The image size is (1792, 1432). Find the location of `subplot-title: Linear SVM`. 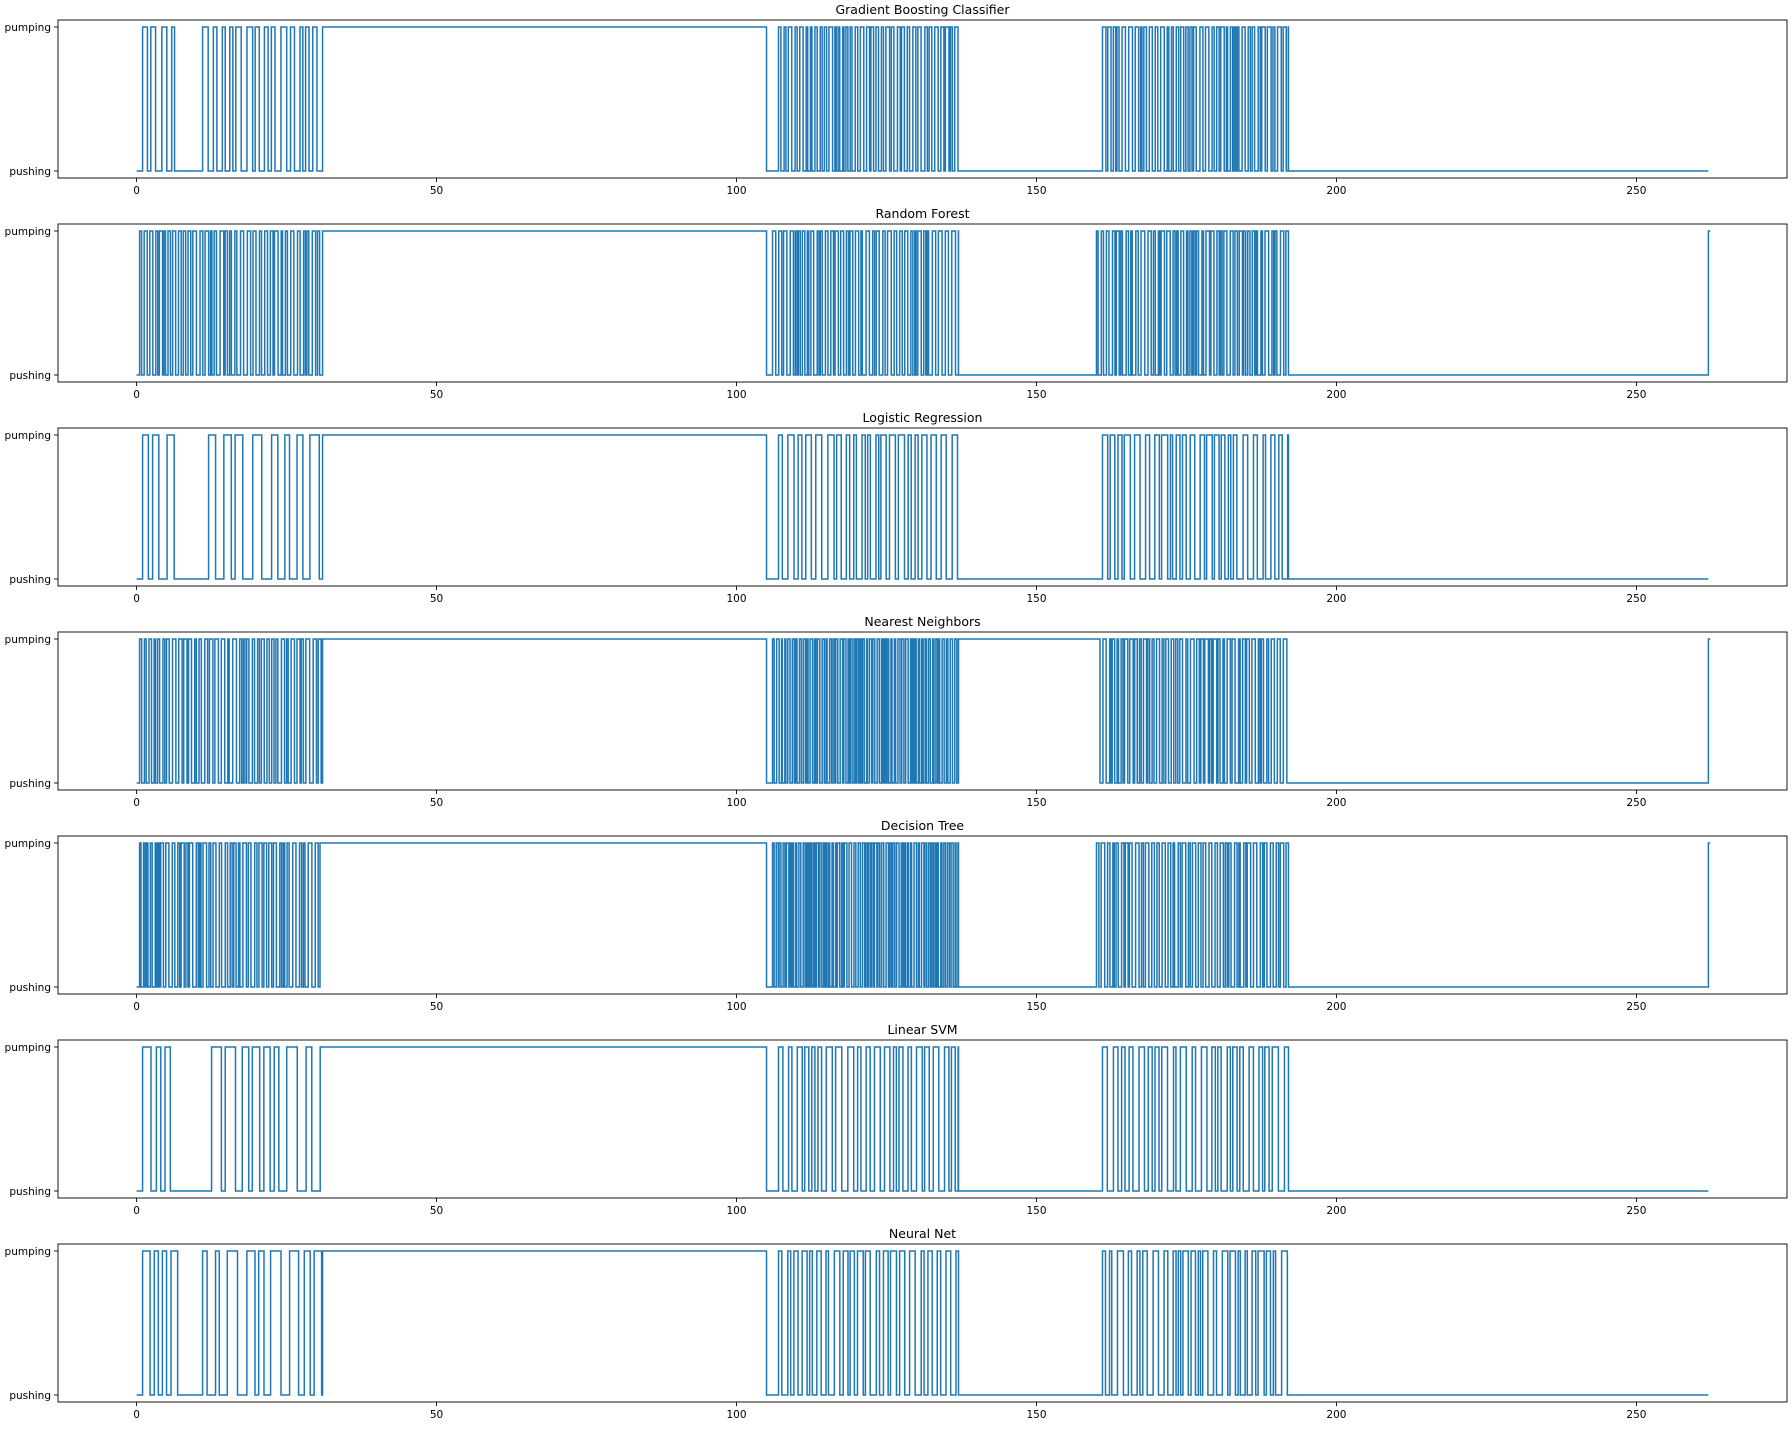

subplot-title: Linear SVM is located at coordinates (922, 1029).